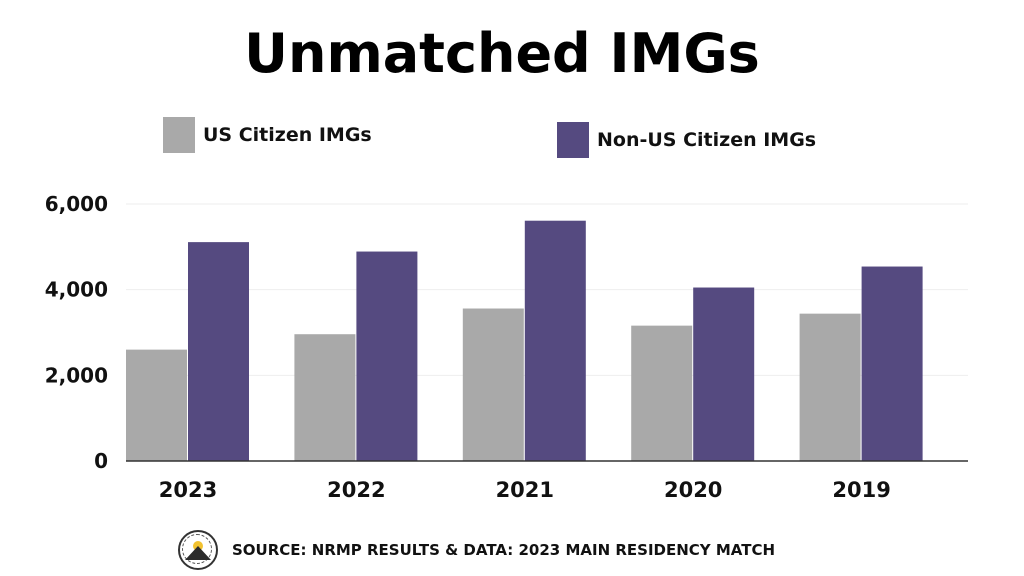 The height and width of the screenshot is (576, 1024). I want to click on y-tick-label: 0, so click(101, 461).